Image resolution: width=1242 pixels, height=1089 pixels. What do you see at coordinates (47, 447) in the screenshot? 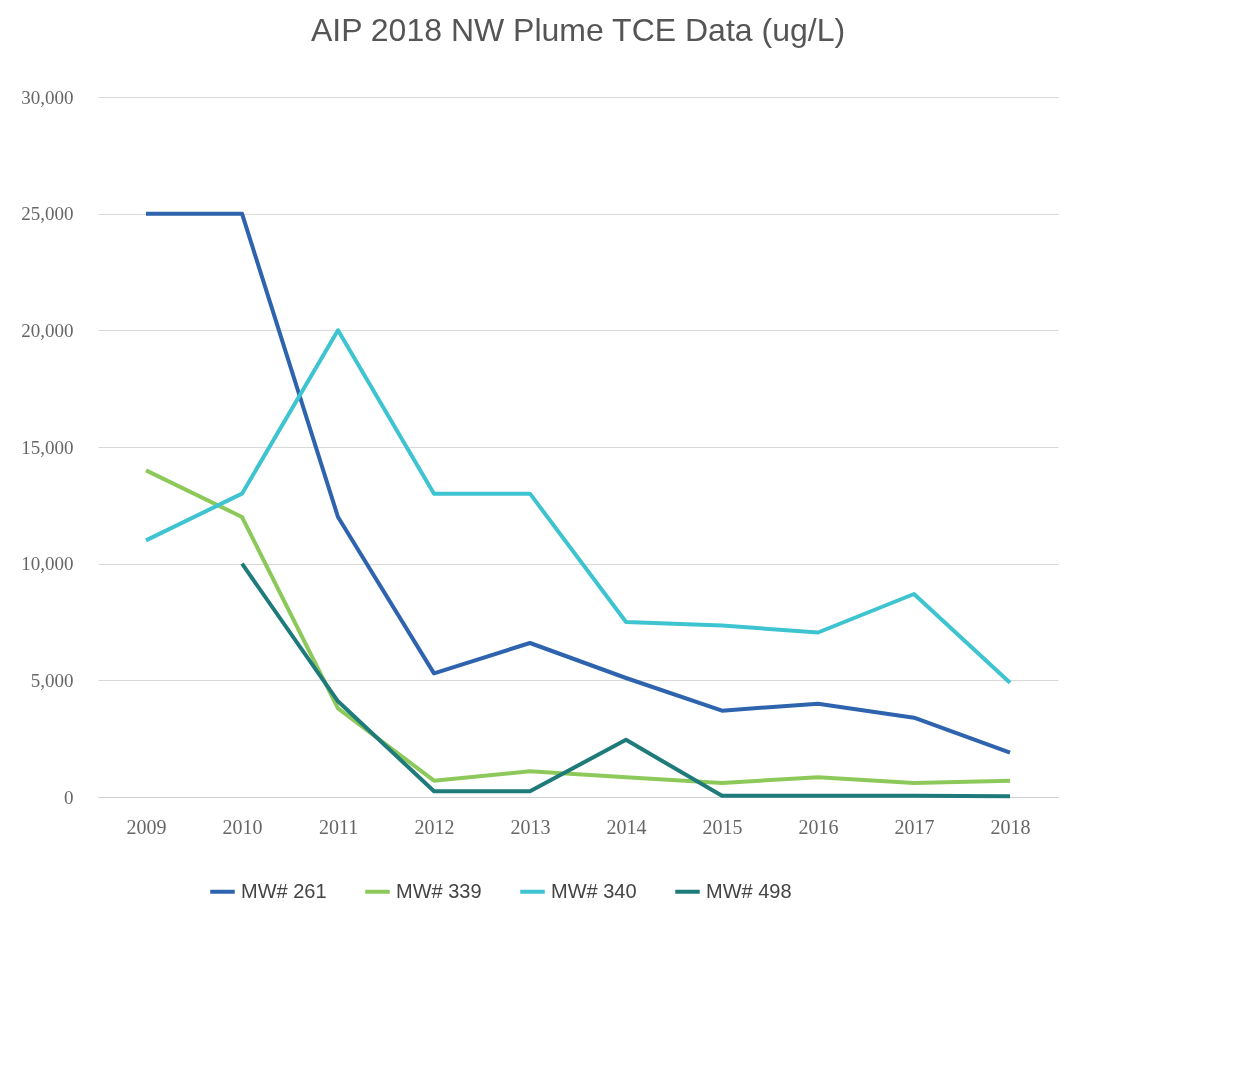
I see `y-tick-label: 15,000` at bounding box center [47, 447].